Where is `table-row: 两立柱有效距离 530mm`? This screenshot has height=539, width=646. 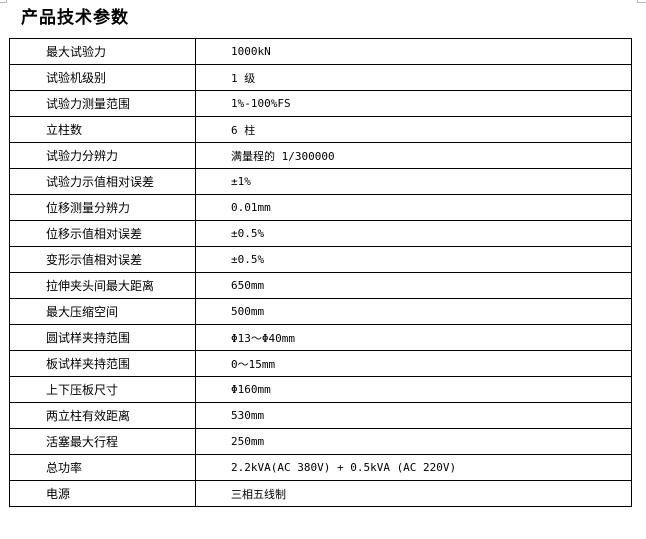 table-row: 两立柱有效距离 530mm is located at coordinates (320, 415).